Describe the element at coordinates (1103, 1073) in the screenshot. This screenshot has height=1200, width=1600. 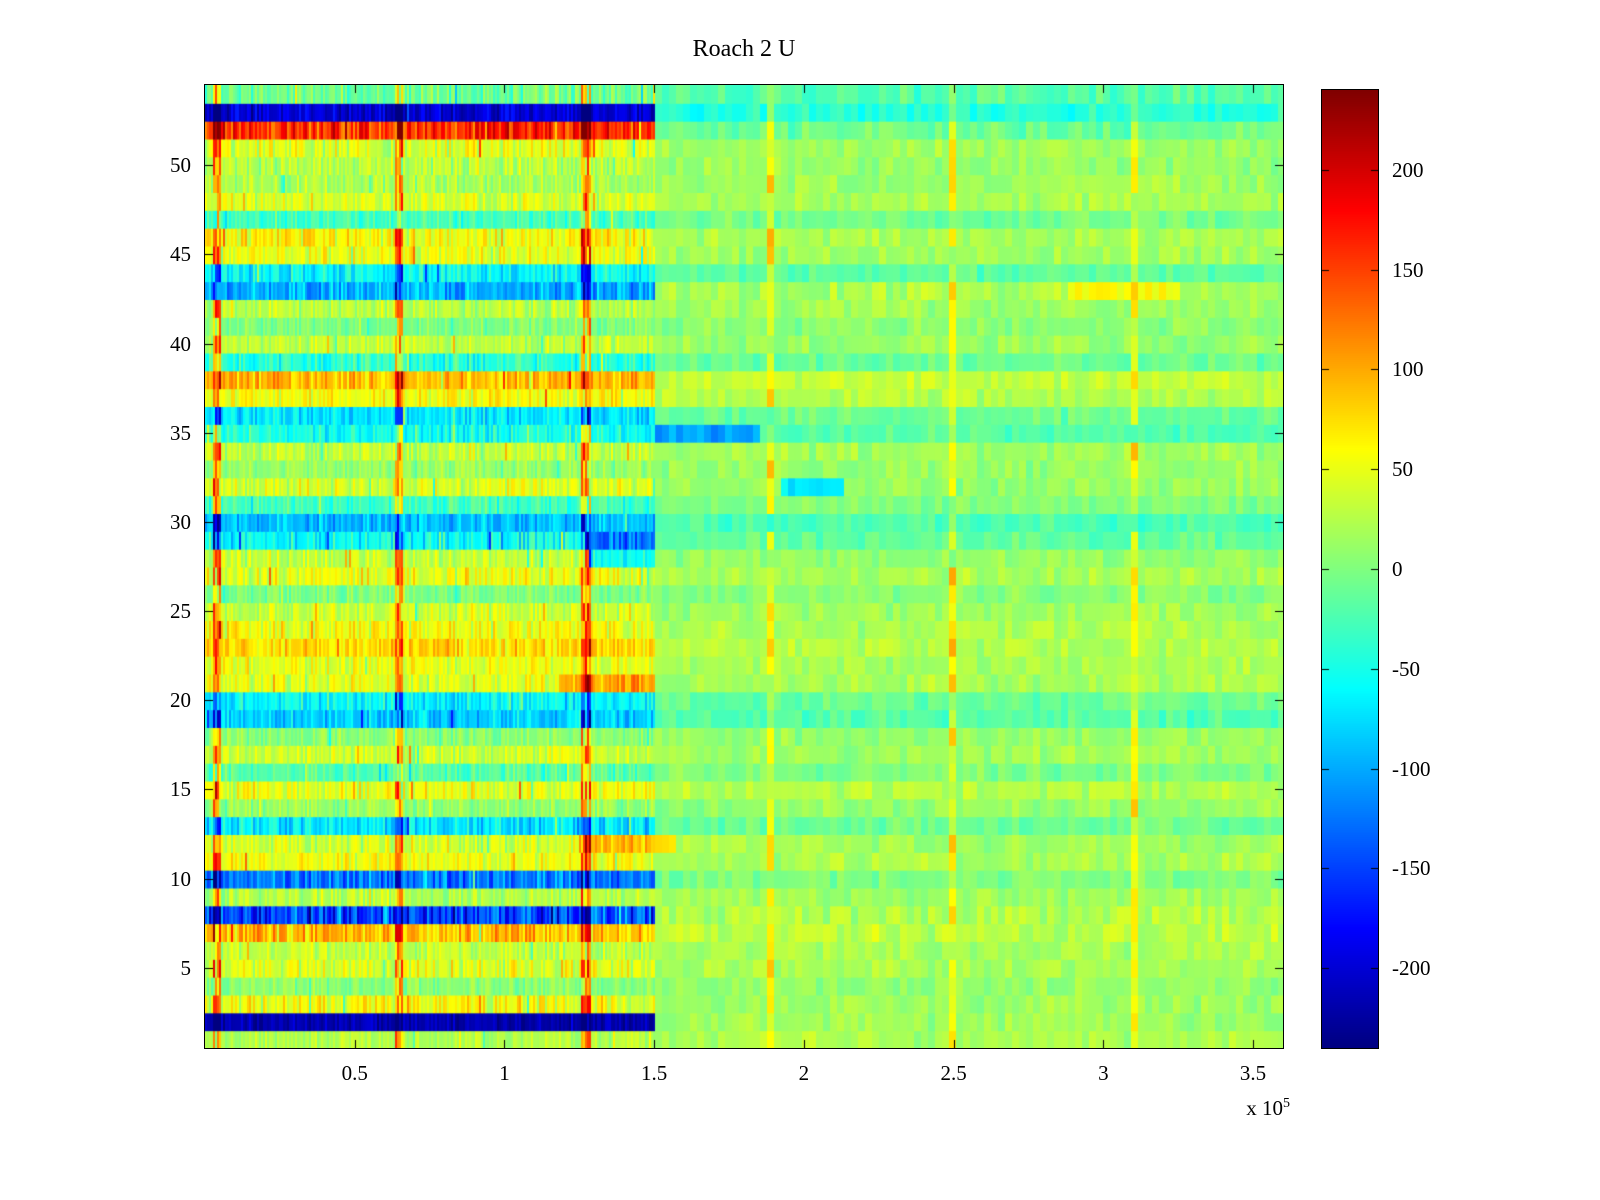
I see `x-tick-label: 3` at that location.